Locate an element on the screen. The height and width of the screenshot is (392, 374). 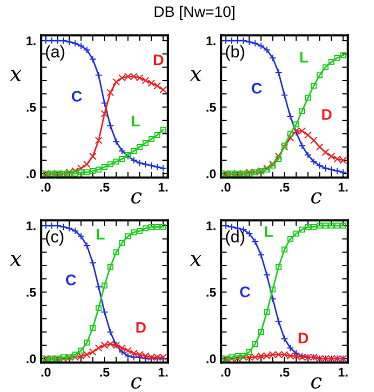
text: (b) is located at coordinates (235, 53).